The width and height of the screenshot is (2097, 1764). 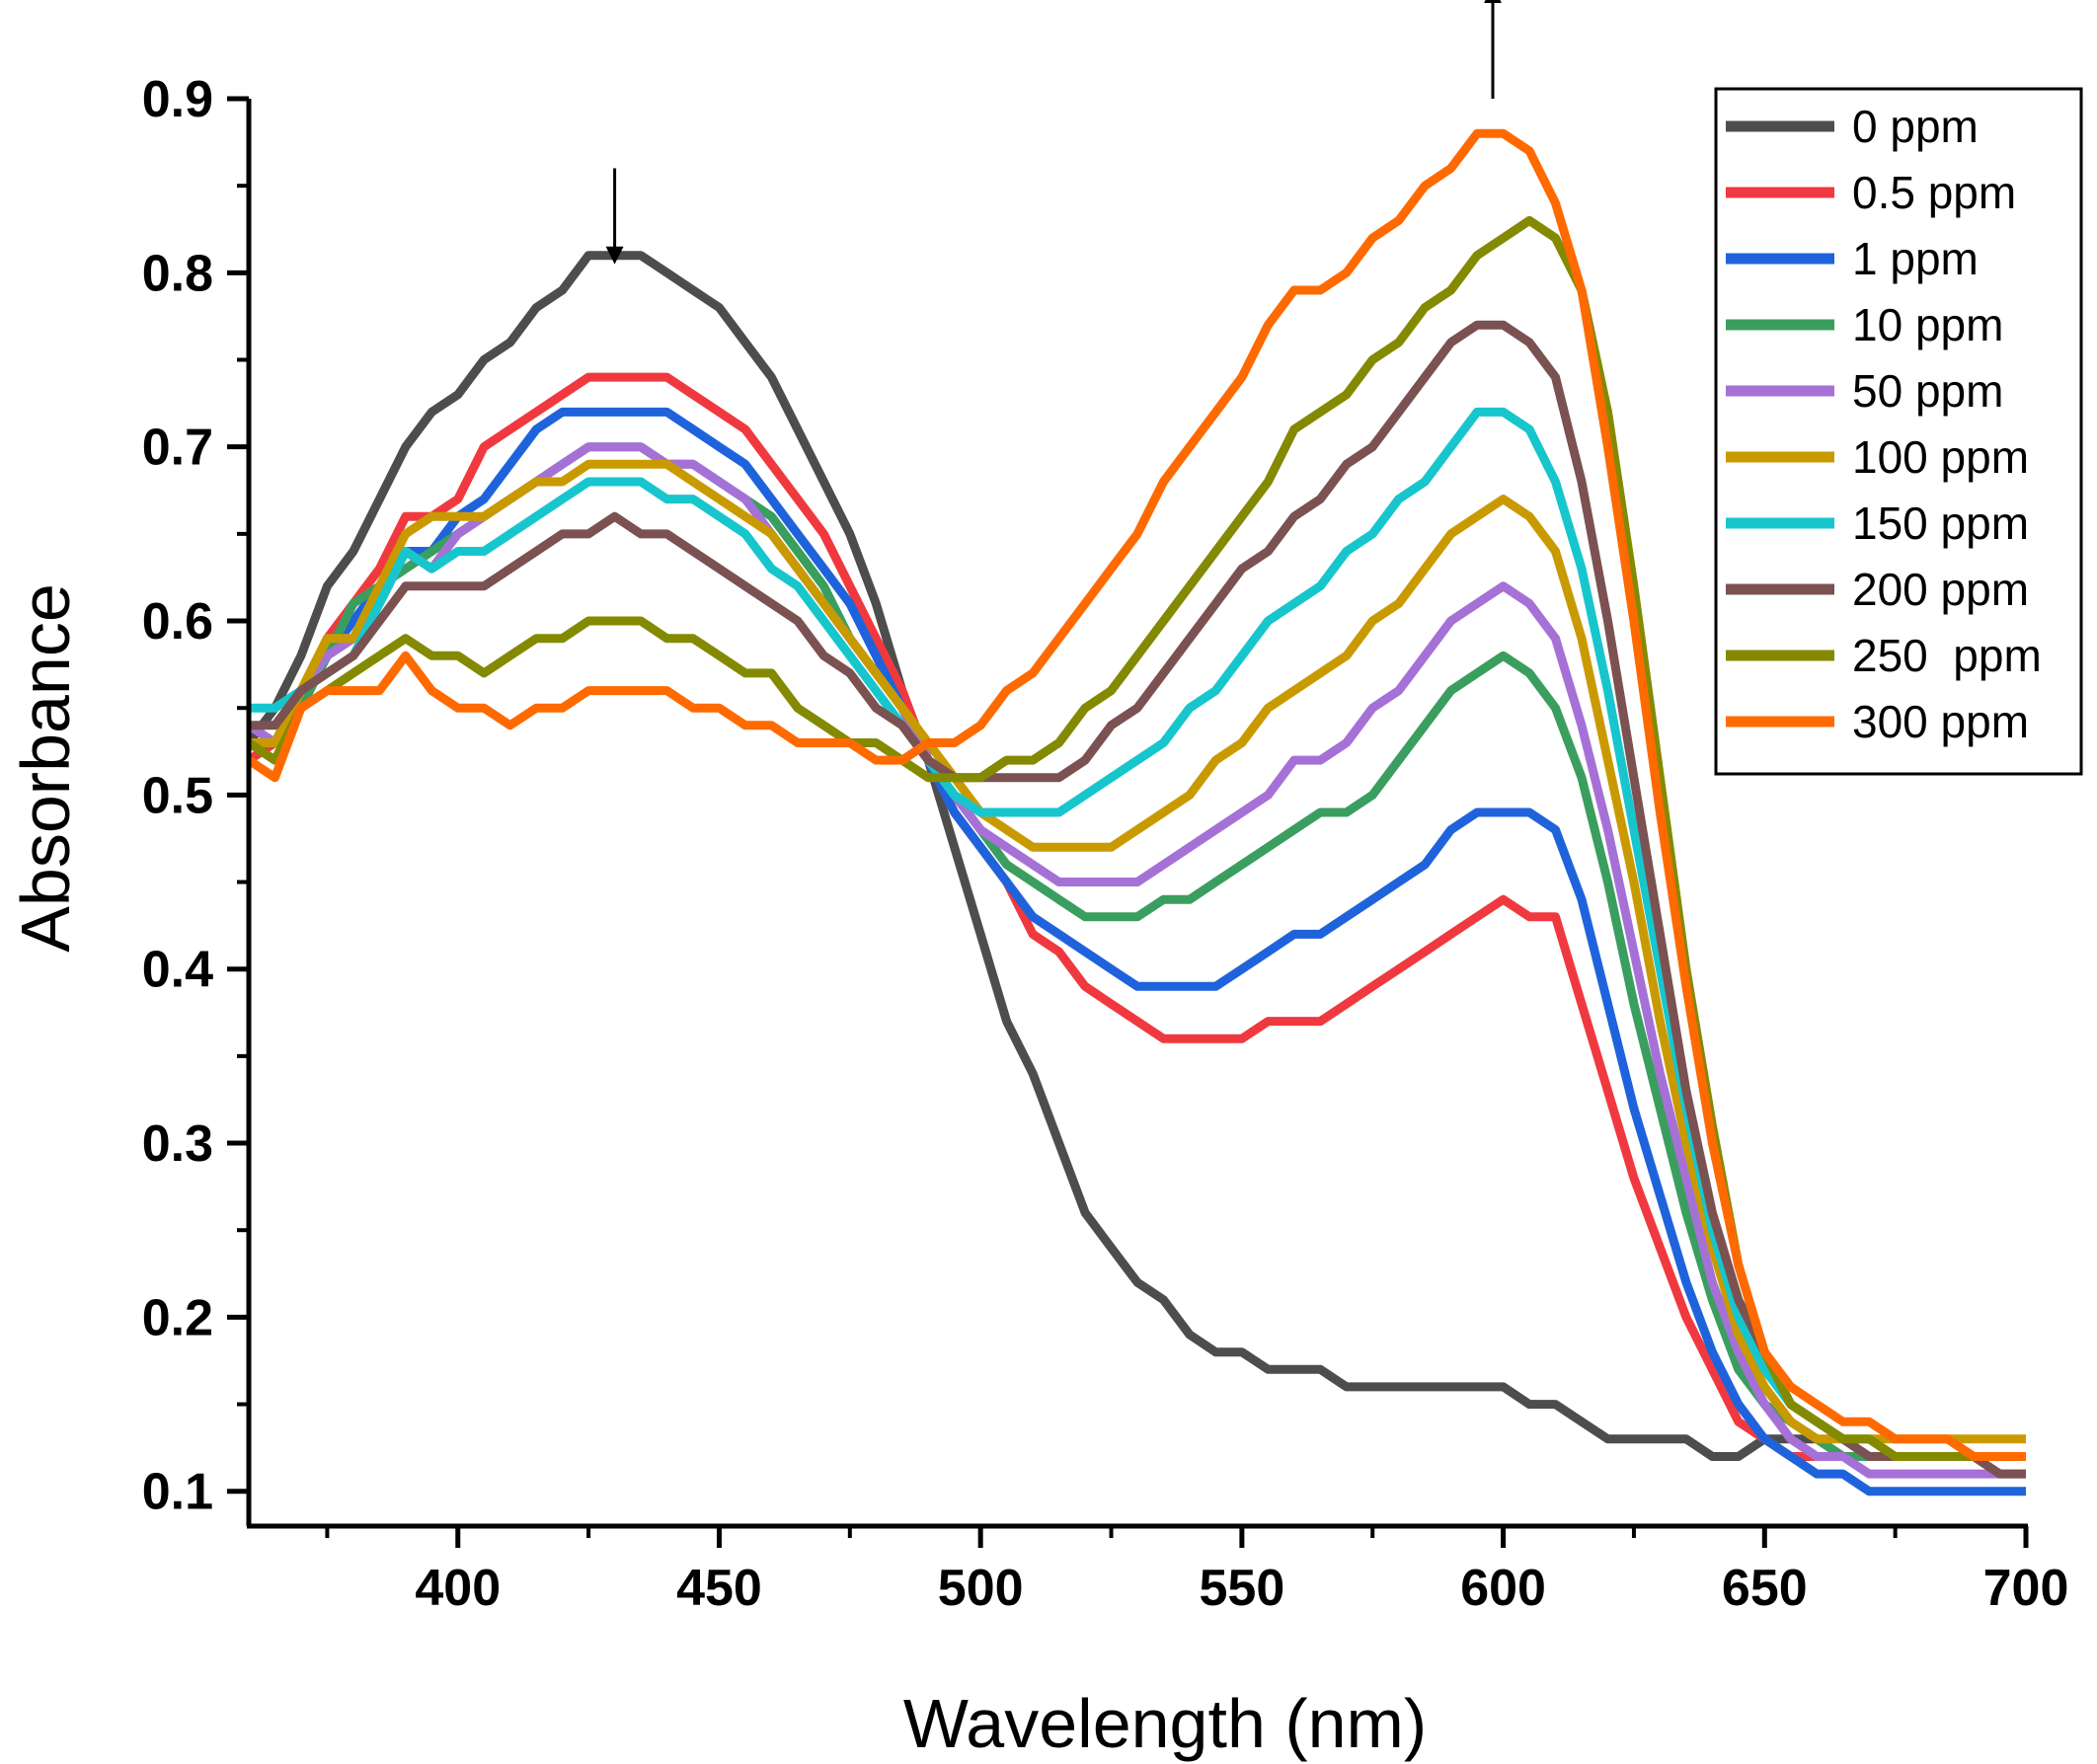 What do you see at coordinates (178, 99) in the screenshot?
I see `y-tick-label: 0.9` at bounding box center [178, 99].